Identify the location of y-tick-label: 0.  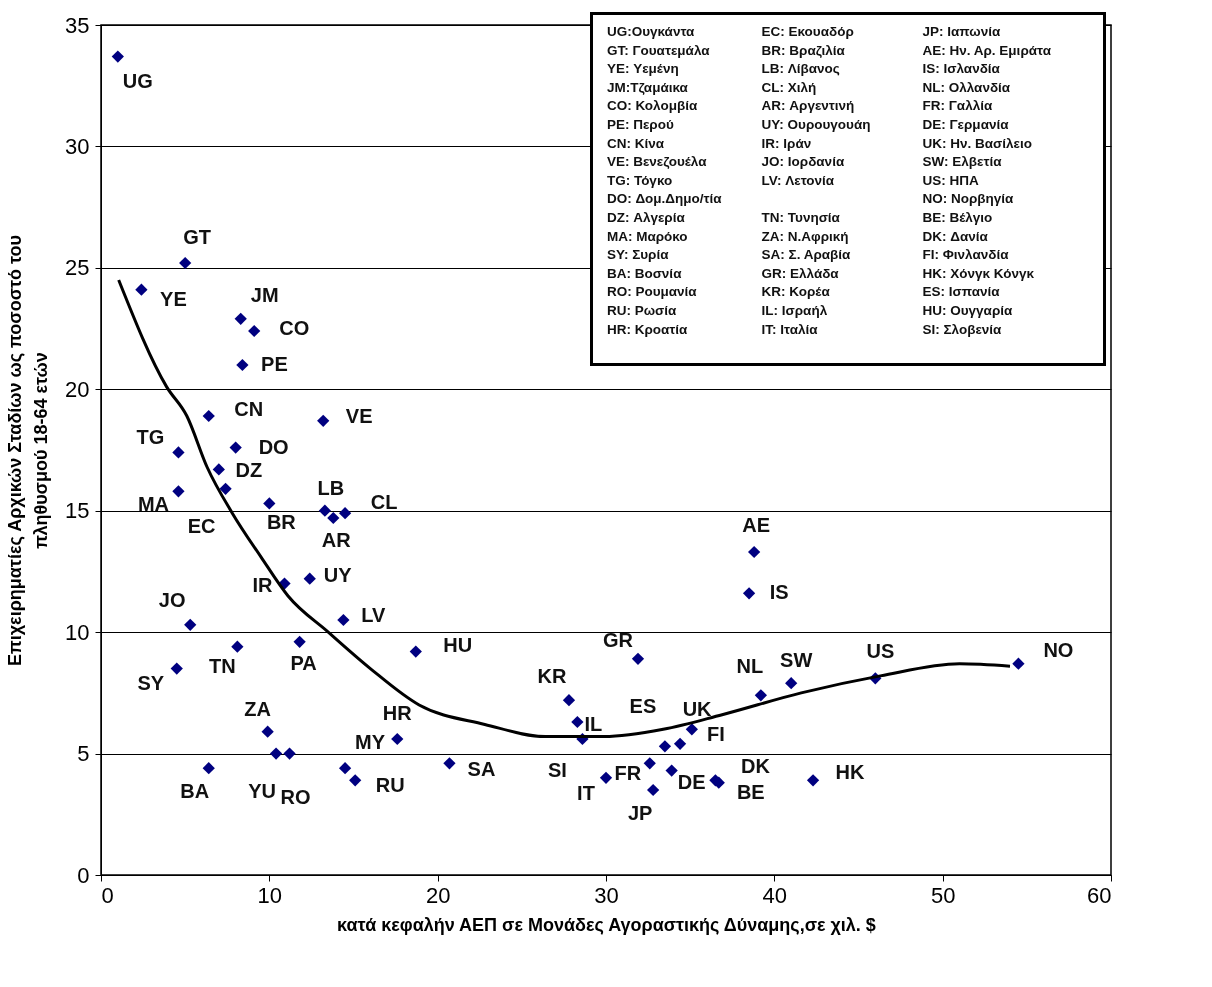
(83, 875).